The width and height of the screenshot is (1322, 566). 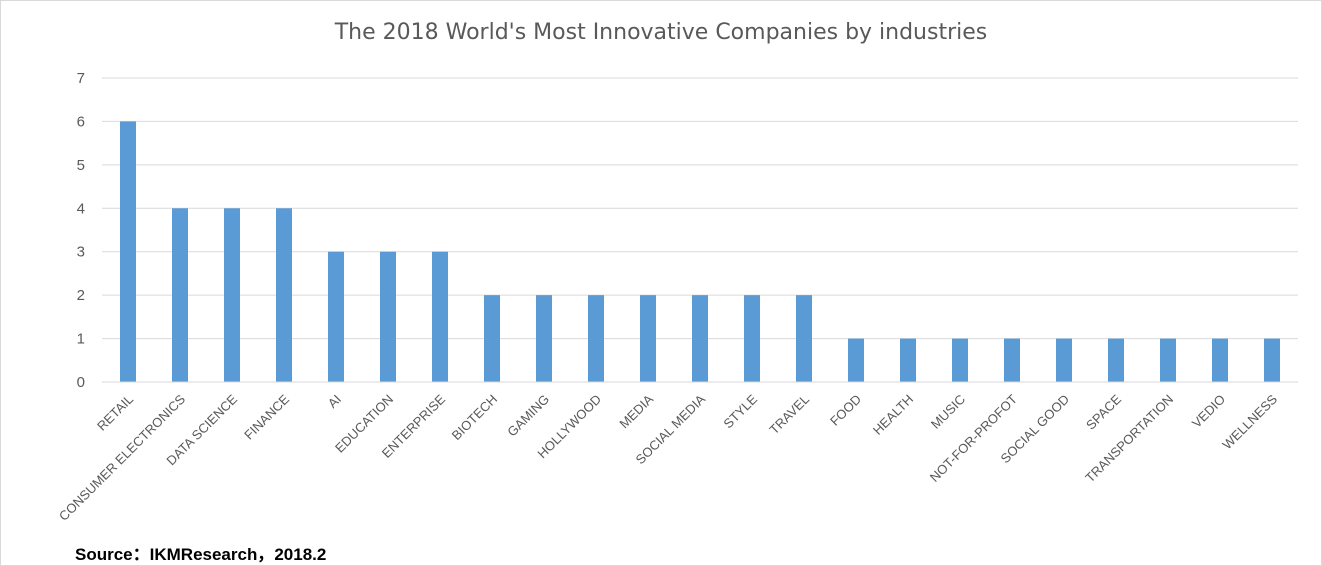 What do you see at coordinates (201, 554) in the screenshot?
I see `source-note: Source：IKMResearch，2018.2` at bounding box center [201, 554].